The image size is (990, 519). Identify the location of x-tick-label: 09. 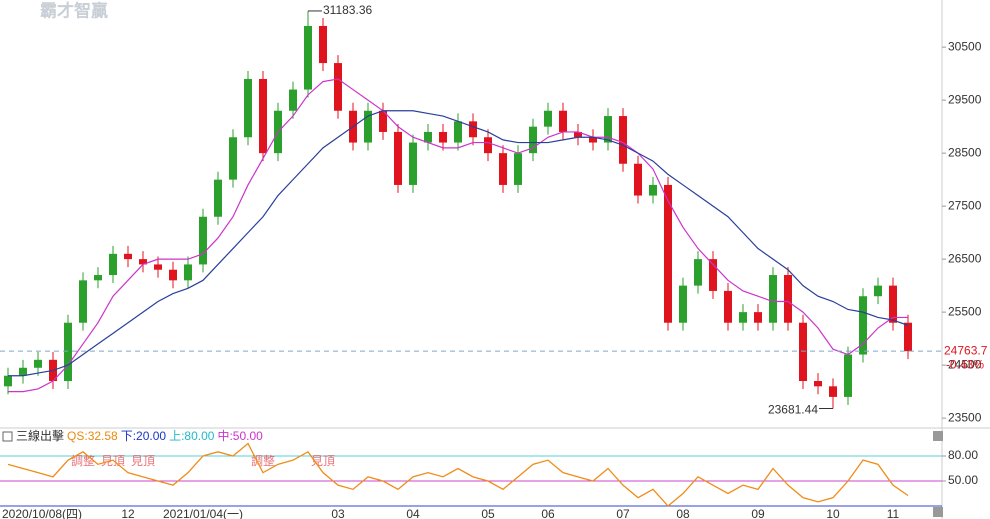
(758, 513).